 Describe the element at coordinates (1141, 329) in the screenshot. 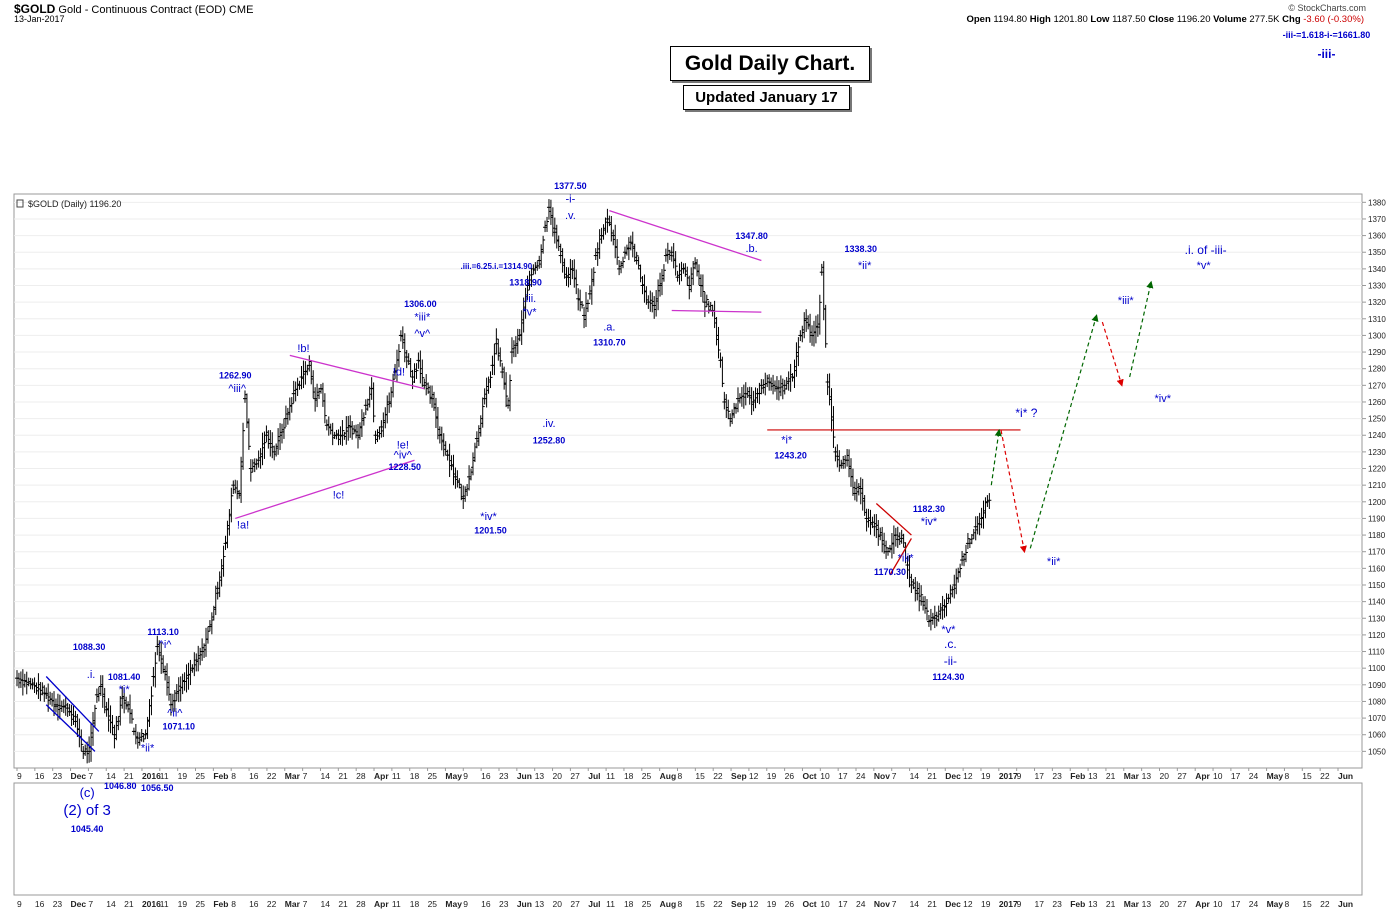

I see `forecast-arrow` at that location.